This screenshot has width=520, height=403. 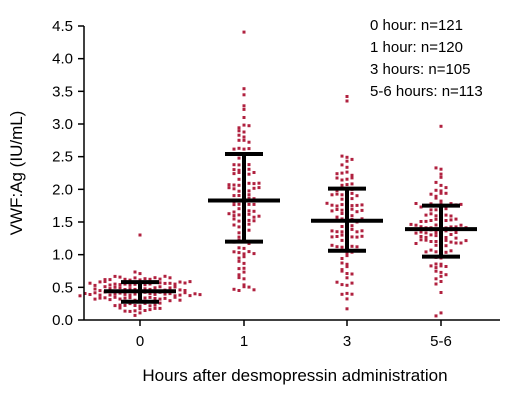 I want to click on legend-line-5-6h: 5-6 hours: n=113, so click(x=426, y=91).